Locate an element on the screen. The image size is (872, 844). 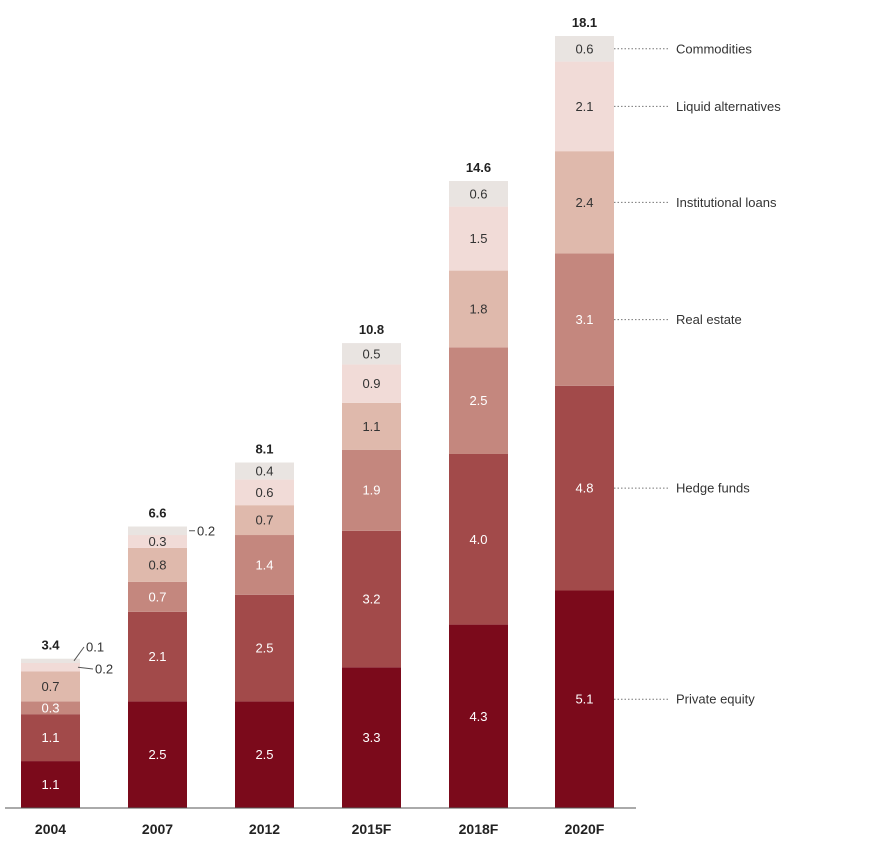
total-label-2004: 3.4 is located at coordinates (50, 645).